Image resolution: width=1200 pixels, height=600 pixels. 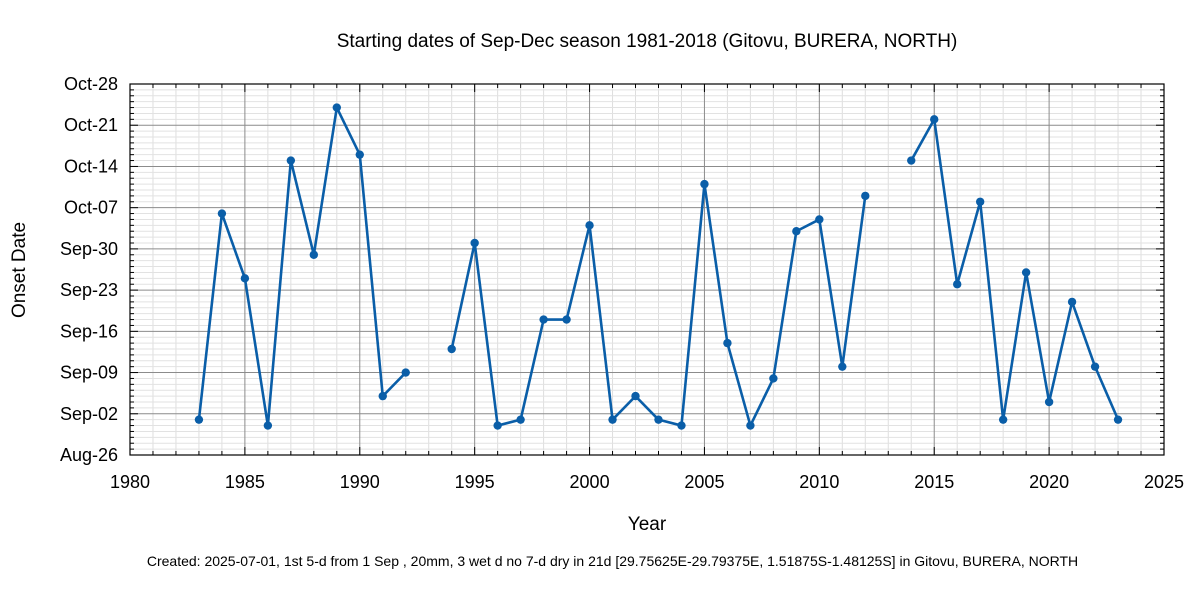 What do you see at coordinates (89, 455) in the screenshot?
I see `y-tick-label: Aug-26` at bounding box center [89, 455].